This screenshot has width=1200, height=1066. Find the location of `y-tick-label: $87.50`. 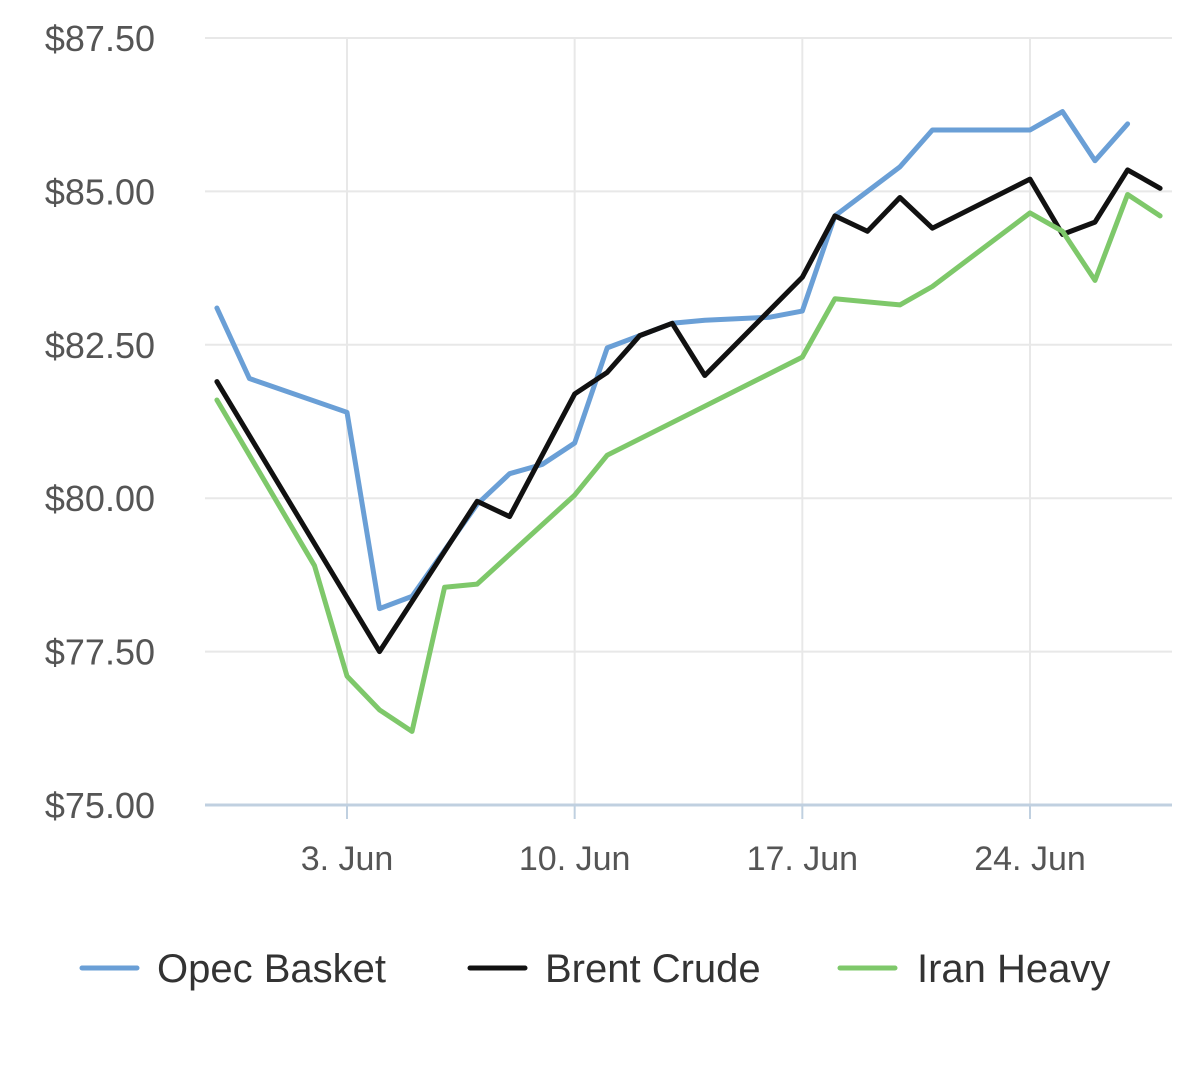

y-tick-label: $87.50 is located at coordinates (100, 38).